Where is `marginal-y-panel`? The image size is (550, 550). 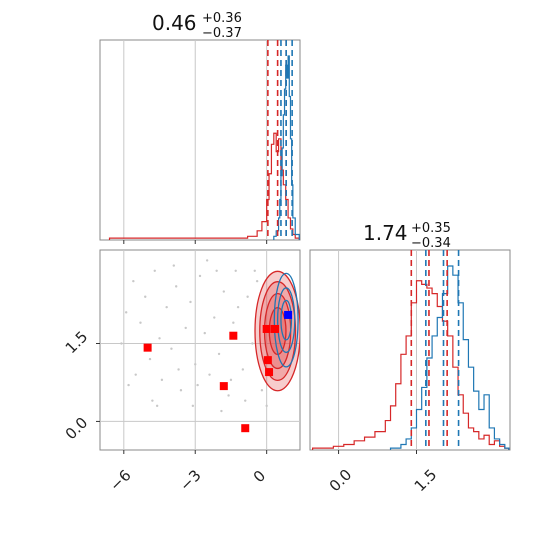 marginal-y-panel is located at coordinates (410, 350).